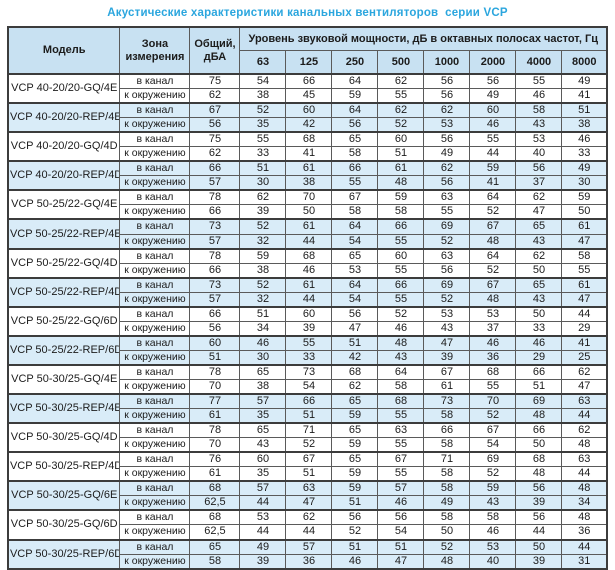 The height and width of the screenshot is (570, 615). I want to click on band-level-cell: 54, so click(401, 532).